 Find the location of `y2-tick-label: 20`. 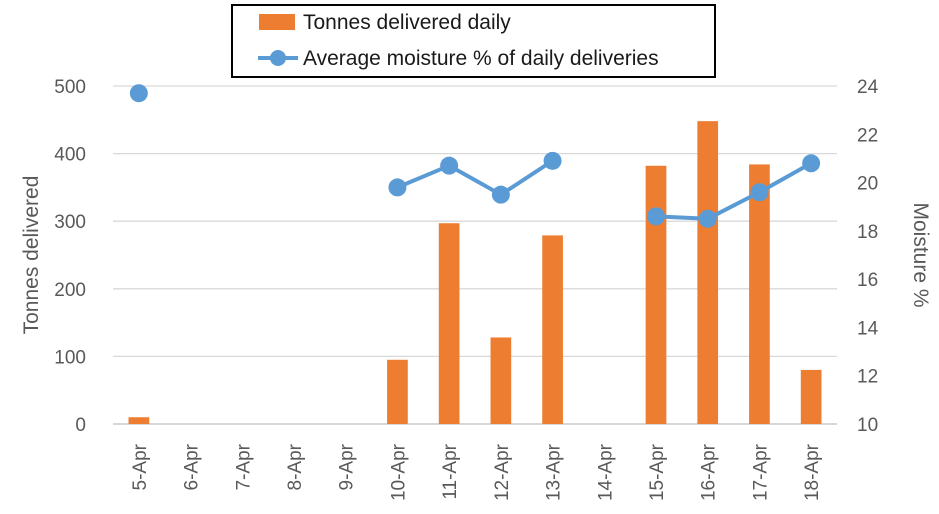

y2-tick-label: 20 is located at coordinates (867, 184).